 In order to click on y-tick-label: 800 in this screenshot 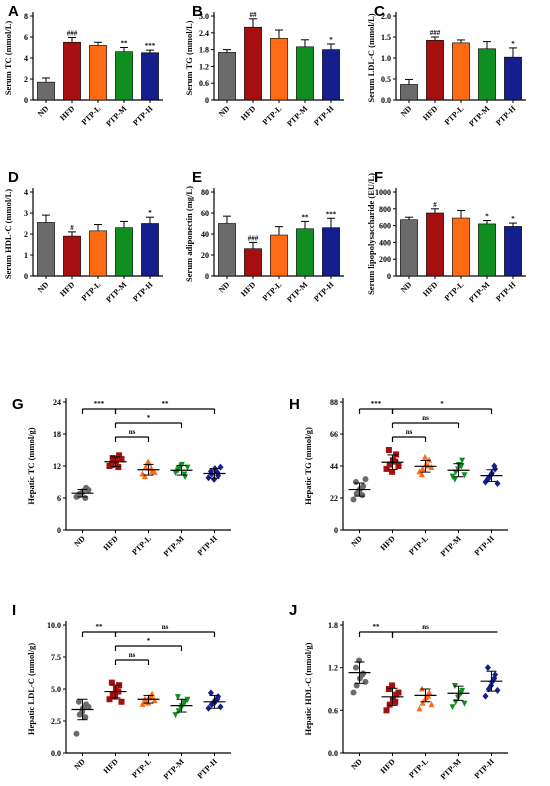, I will do `click(385, 209)`.